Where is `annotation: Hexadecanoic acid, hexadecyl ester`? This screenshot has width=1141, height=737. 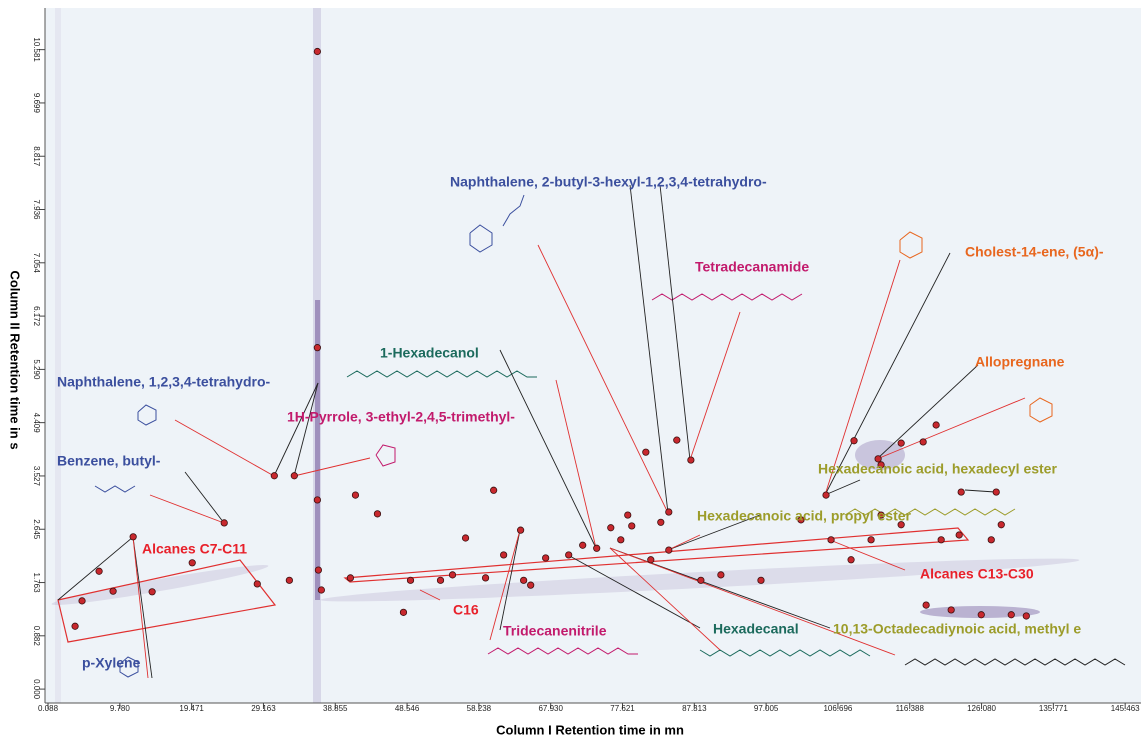 annotation: Hexadecanoic acid, hexadecyl ester is located at coordinates (937, 469).